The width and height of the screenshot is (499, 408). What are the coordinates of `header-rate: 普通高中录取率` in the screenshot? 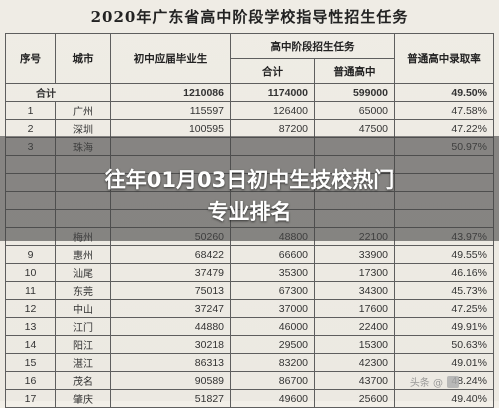 It's located at (444, 58).